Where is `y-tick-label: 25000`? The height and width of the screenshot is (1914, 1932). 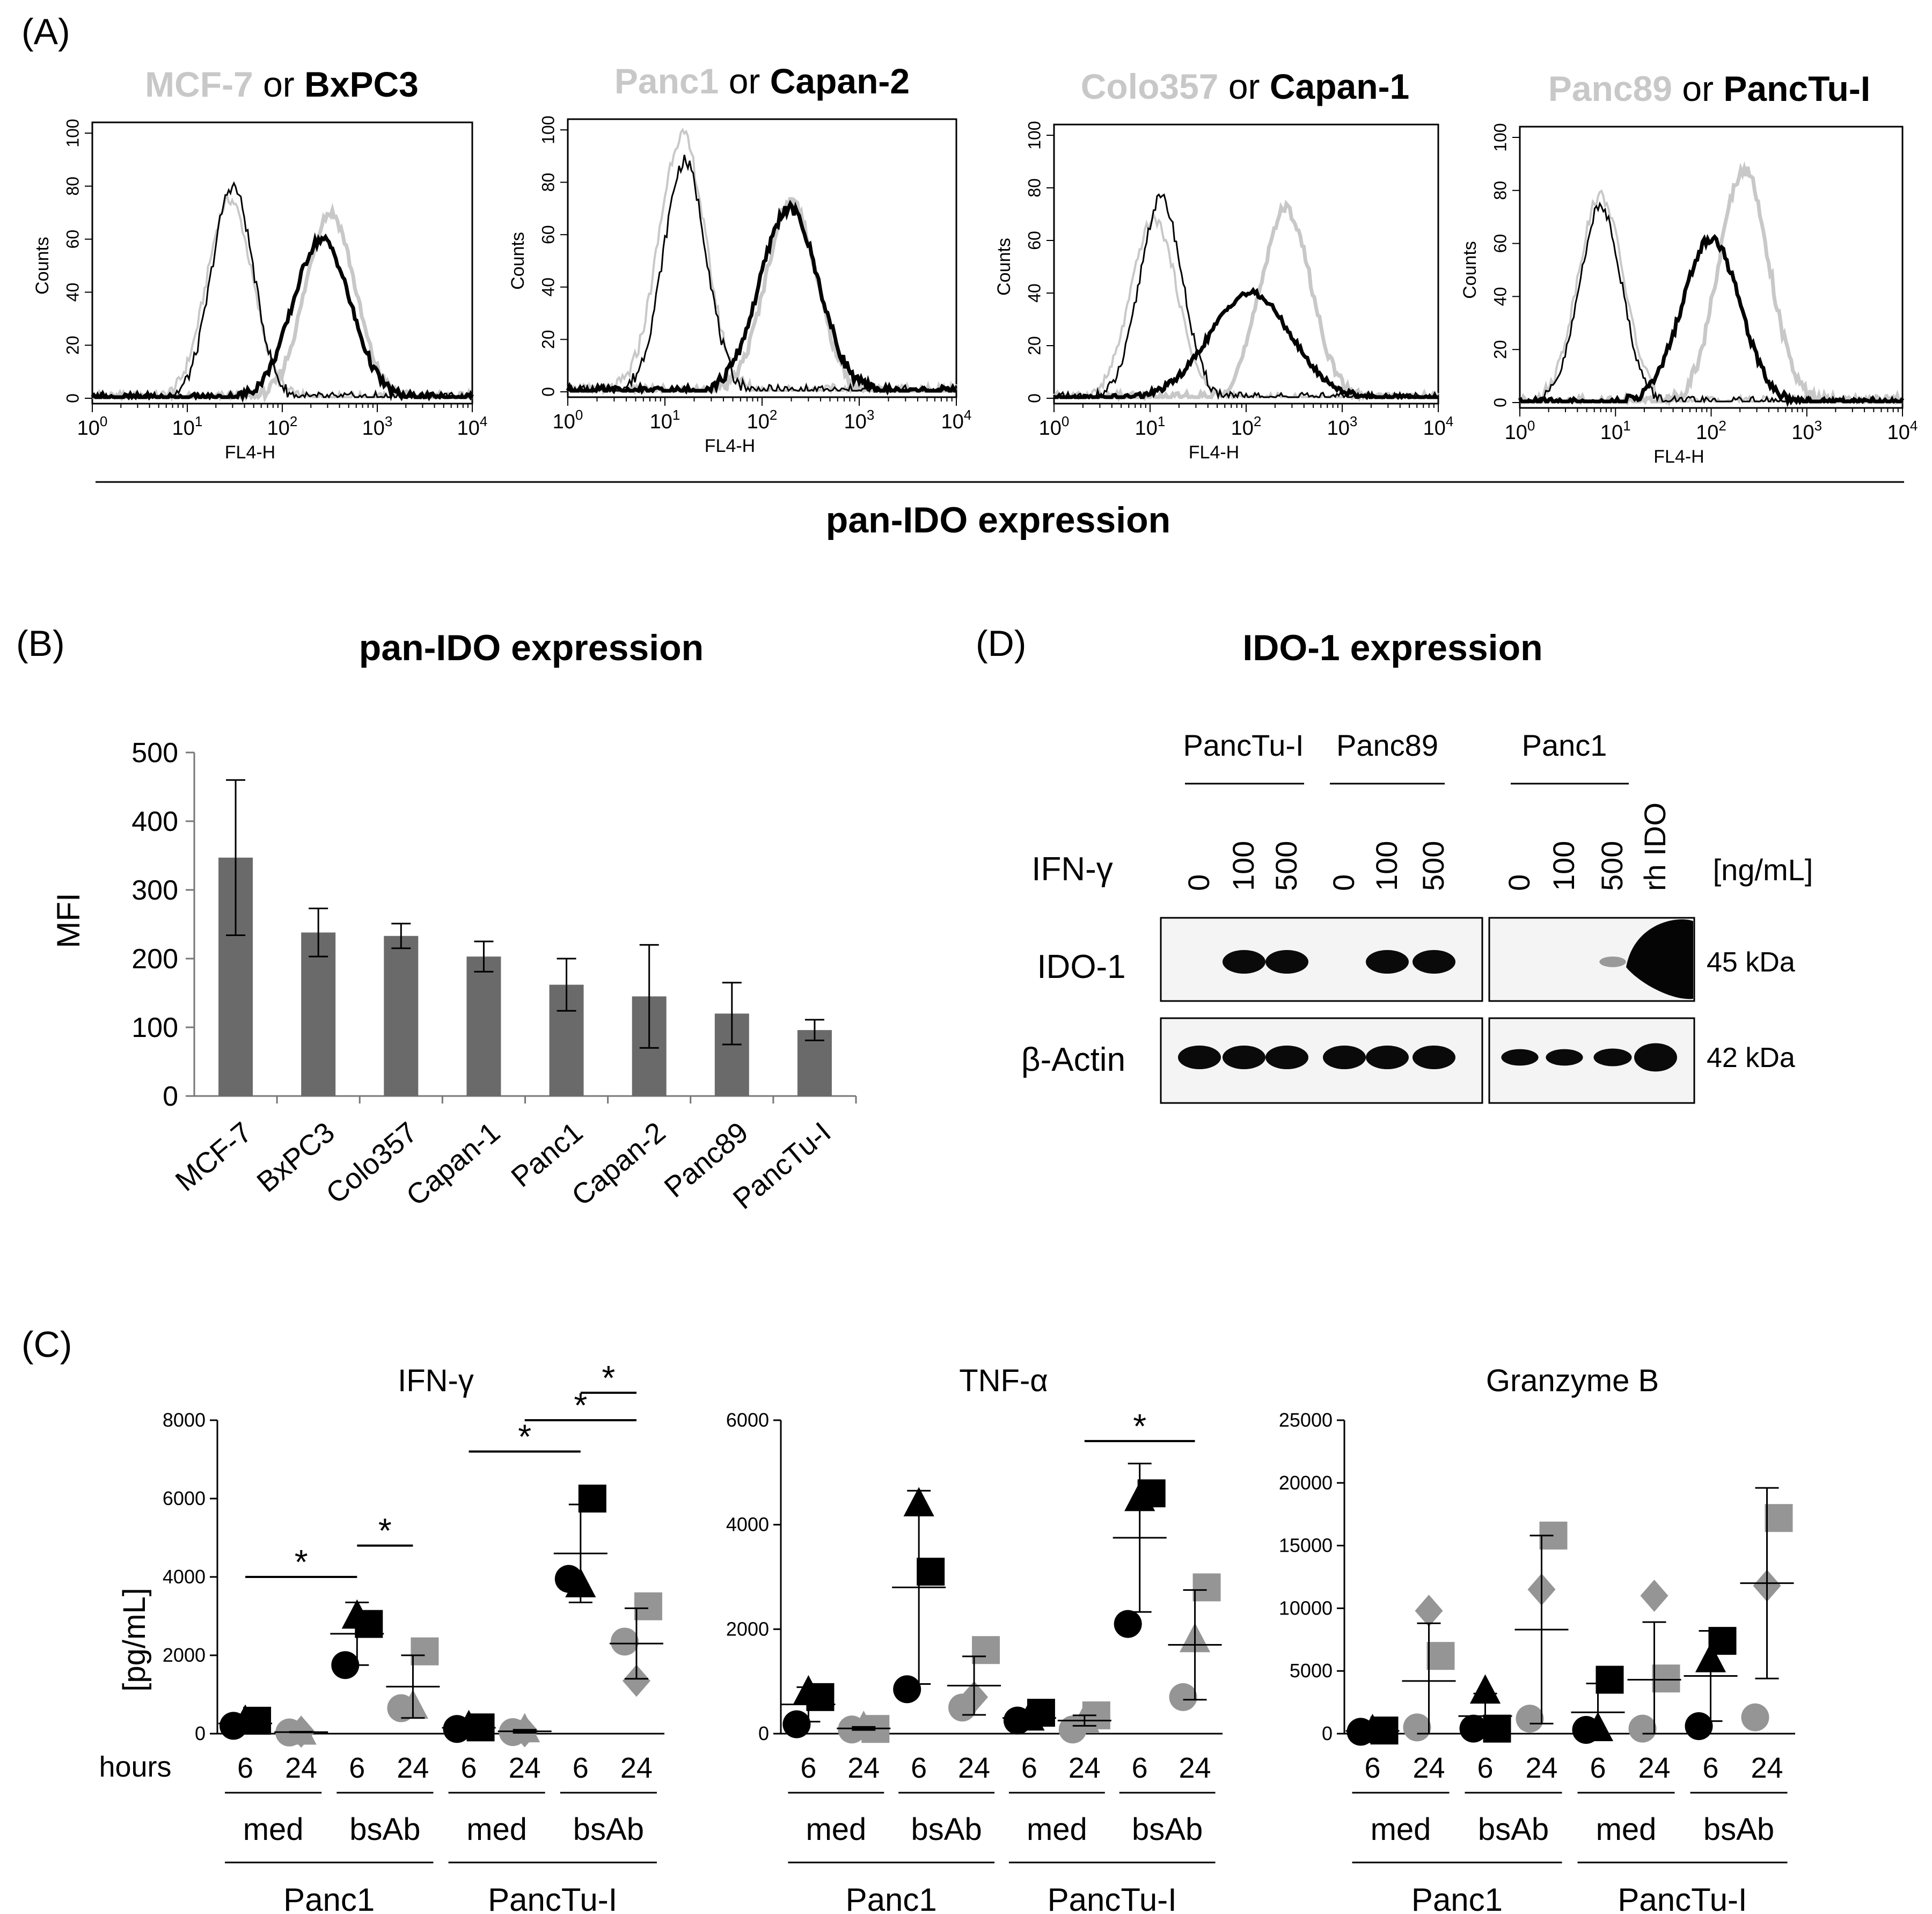 y-tick-label: 25000 is located at coordinates (1306, 1420).